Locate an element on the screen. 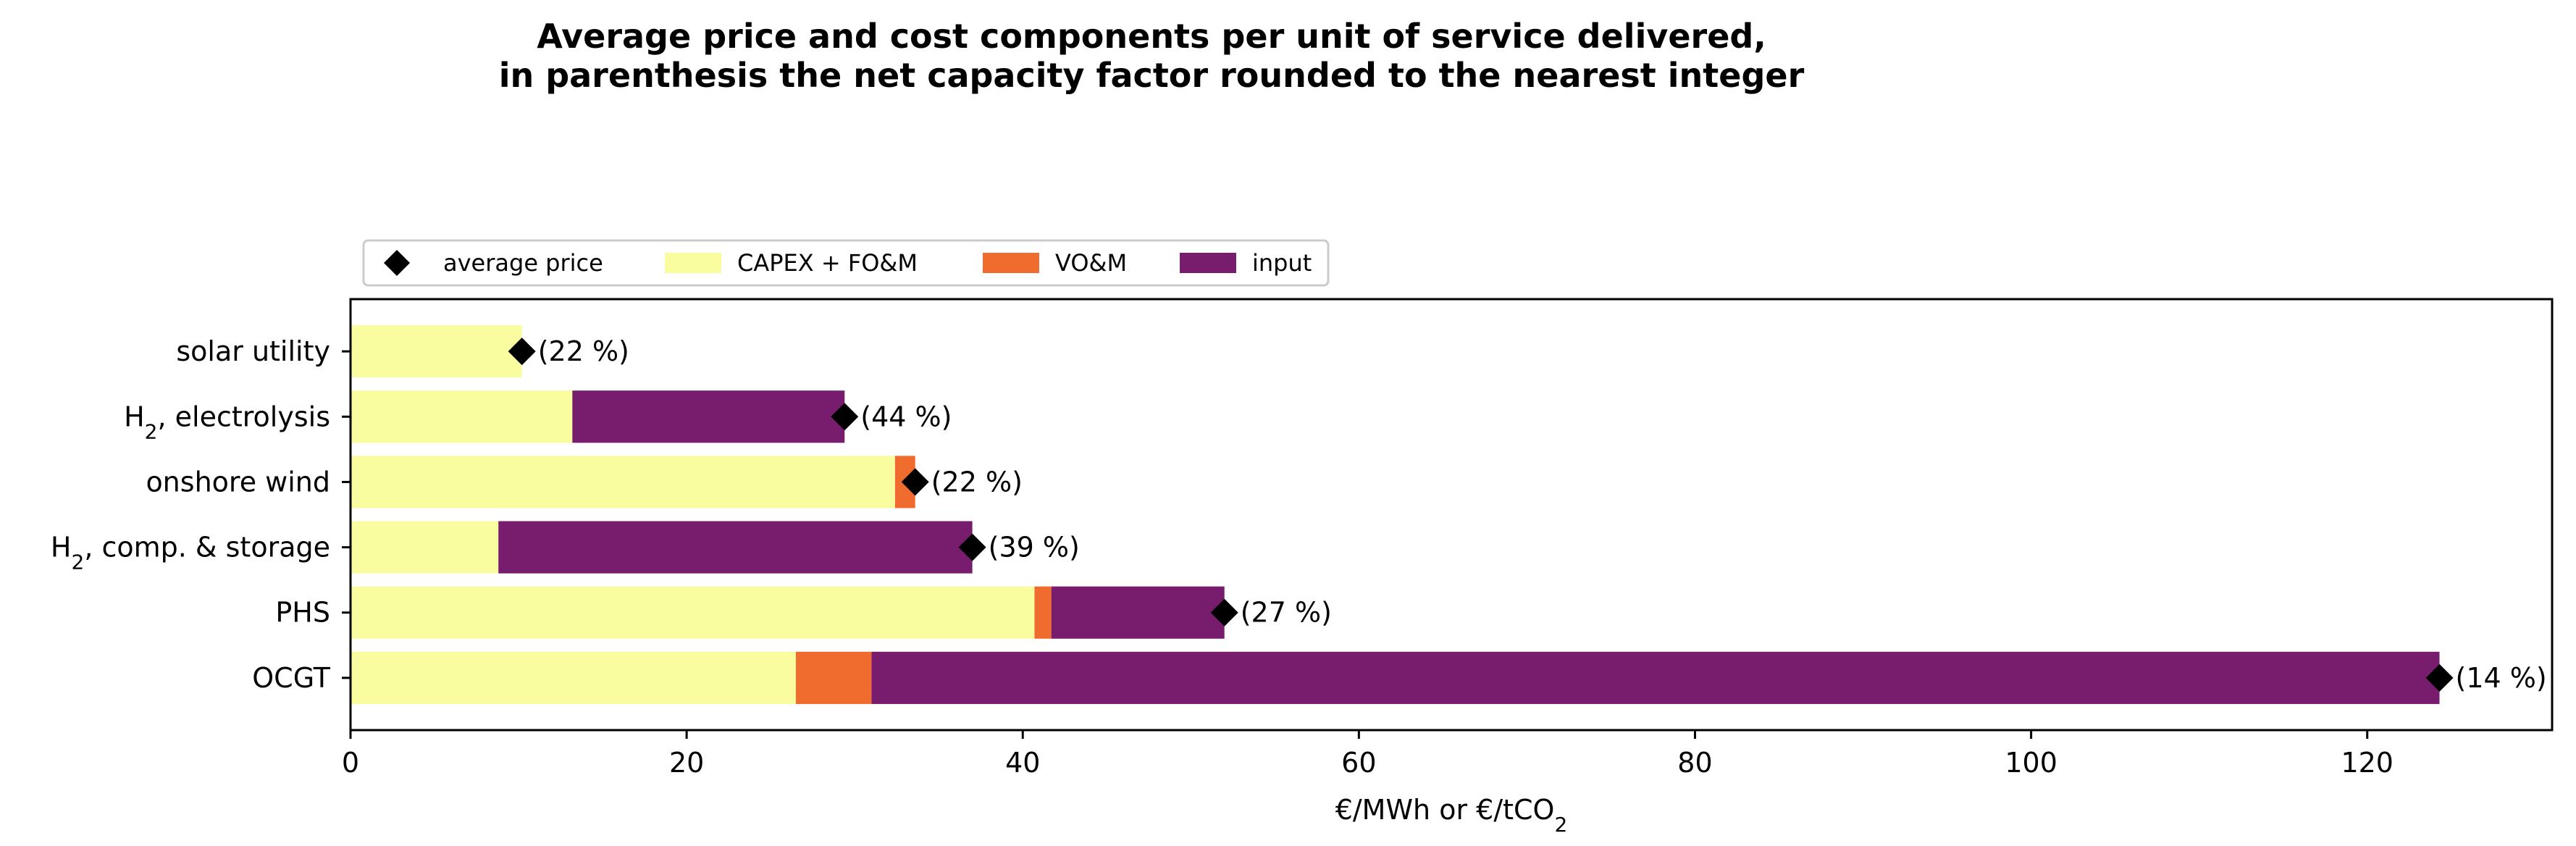 The image size is (2576, 846). x-axis-label: €/MWh or €/tCO2 is located at coordinates (1451, 815).